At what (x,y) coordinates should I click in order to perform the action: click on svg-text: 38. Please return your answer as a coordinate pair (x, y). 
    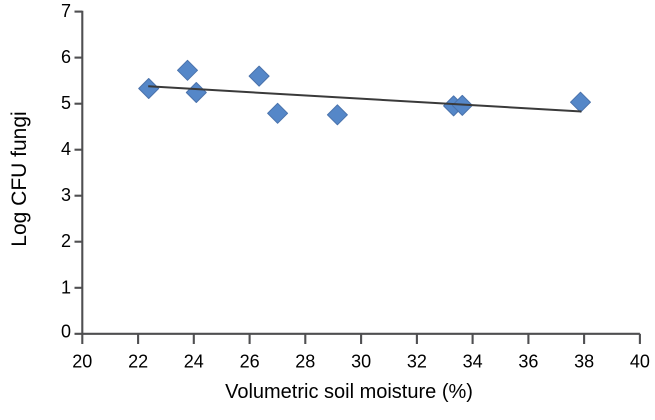
    Looking at the image, I should click on (584, 361).